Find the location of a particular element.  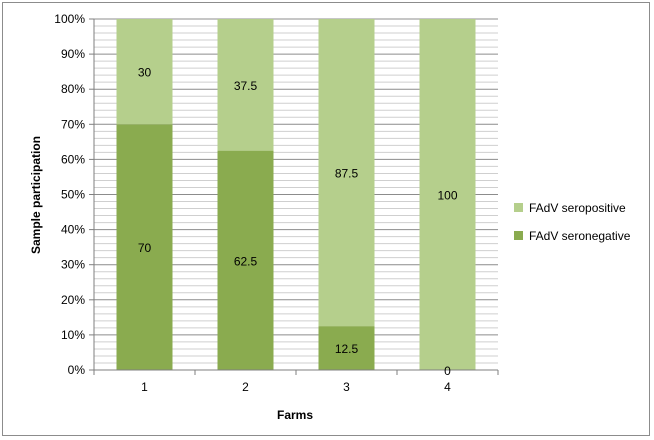

y-tick-label: 10% is located at coordinates (73, 335).